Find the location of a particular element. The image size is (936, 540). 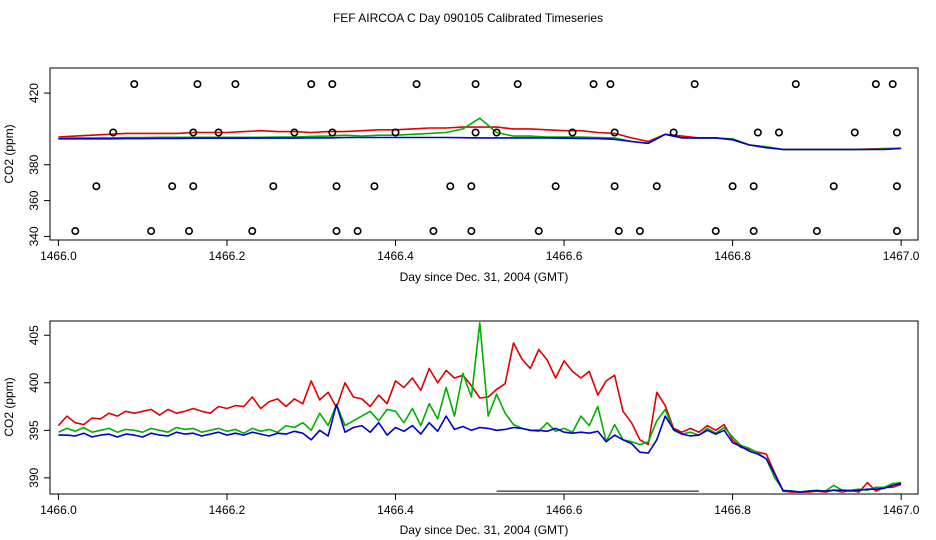

y-tick-label: 420 is located at coordinates (34, 93).